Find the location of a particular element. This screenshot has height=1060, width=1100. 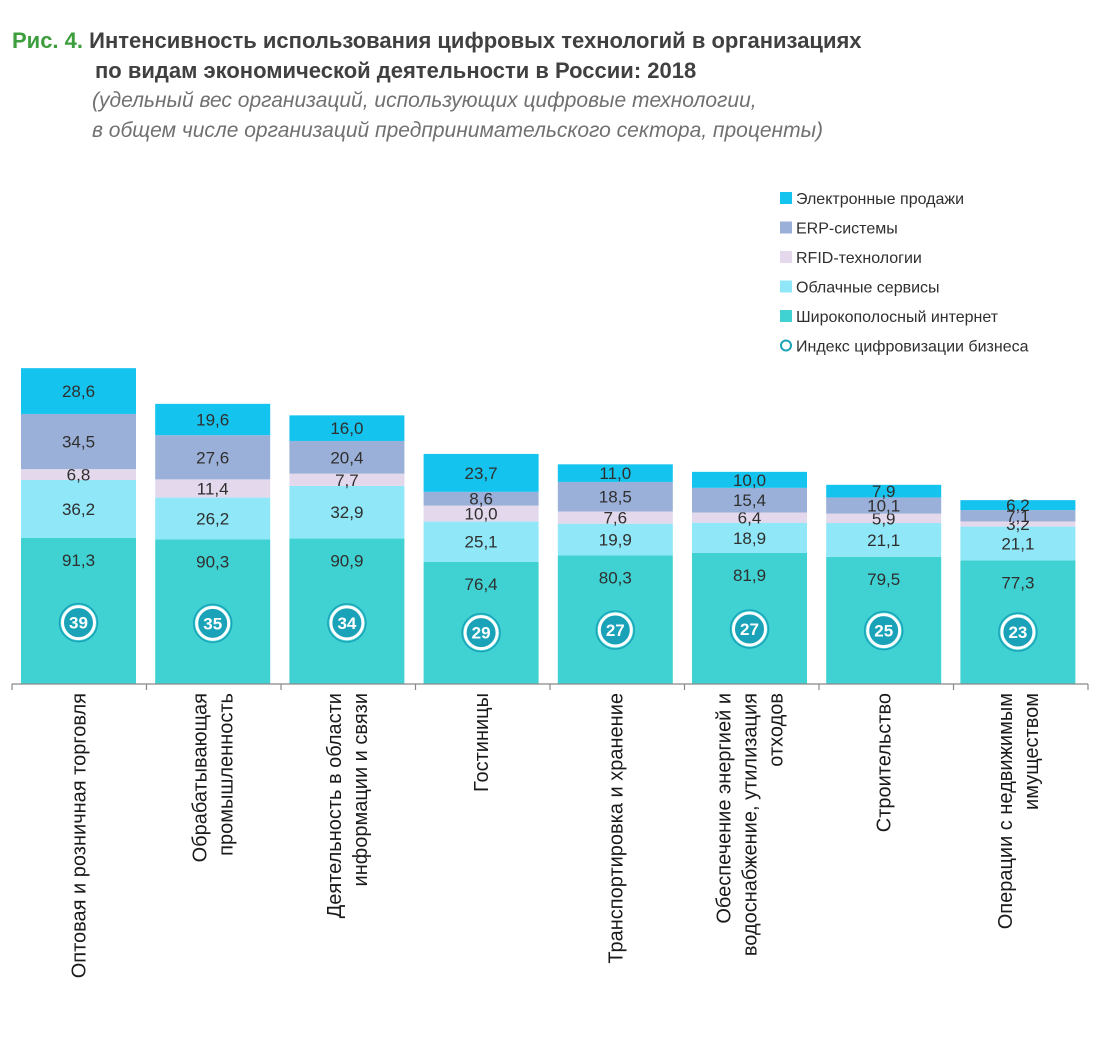

value-label-erp-системы-2: 27,6 is located at coordinates (212, 457).